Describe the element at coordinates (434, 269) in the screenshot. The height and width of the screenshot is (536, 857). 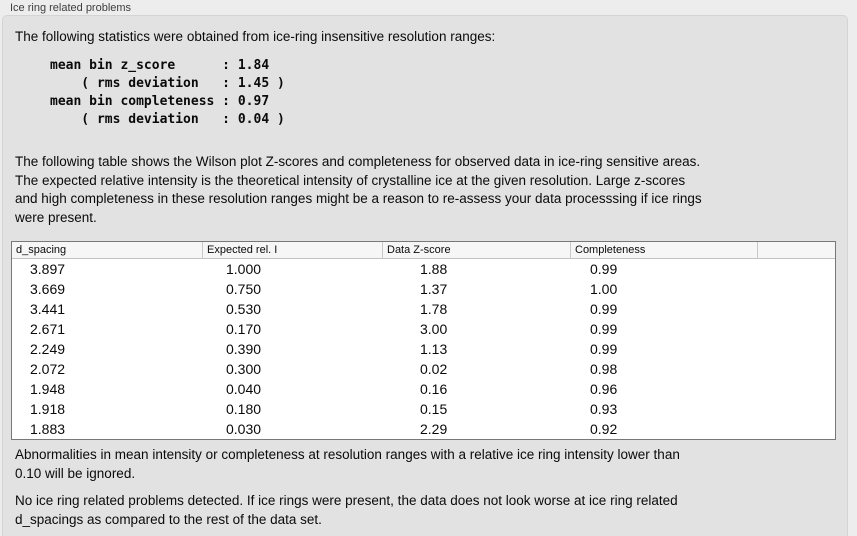
I see `table-cell: 1.88` at that location.